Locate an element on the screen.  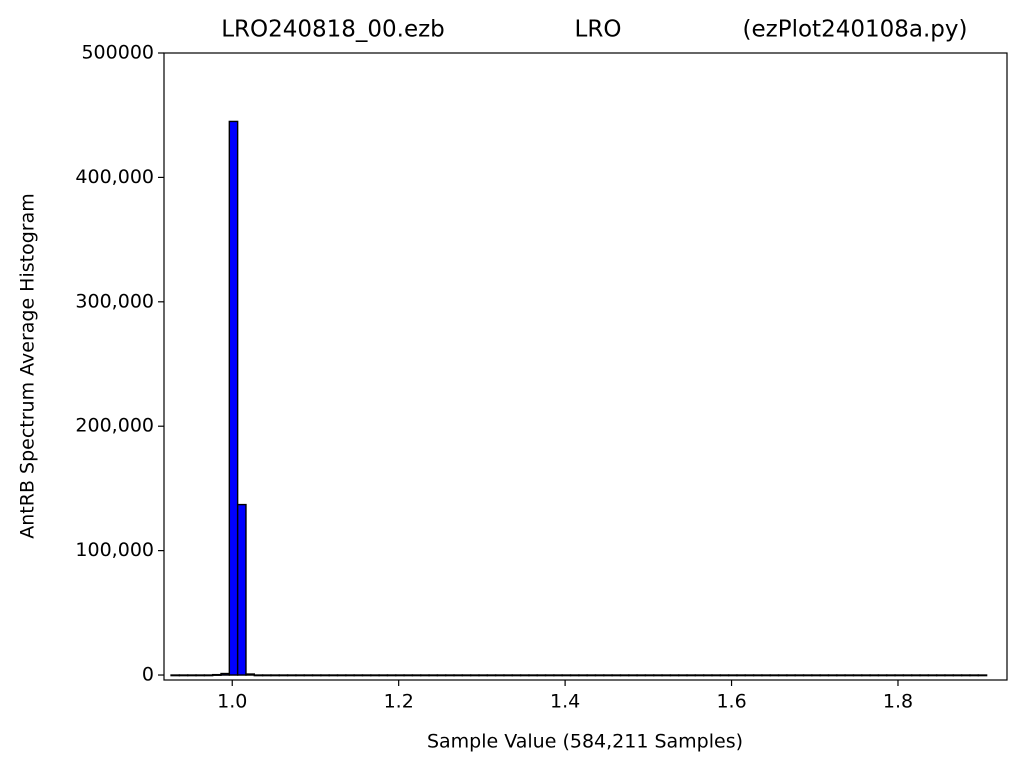
chart-title: LRO240818_00.ezb is located at coordinates (333, 30).